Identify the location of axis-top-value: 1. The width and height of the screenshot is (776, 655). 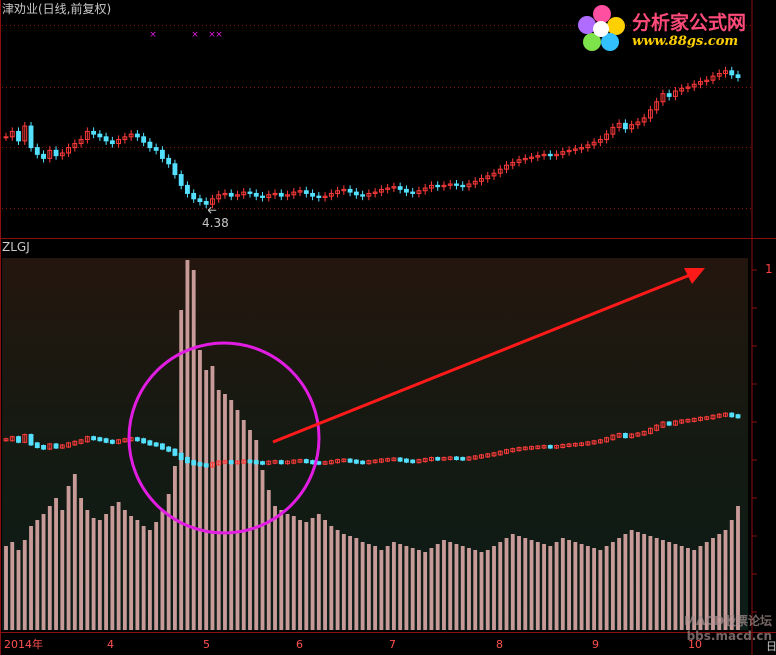
(769, 269).